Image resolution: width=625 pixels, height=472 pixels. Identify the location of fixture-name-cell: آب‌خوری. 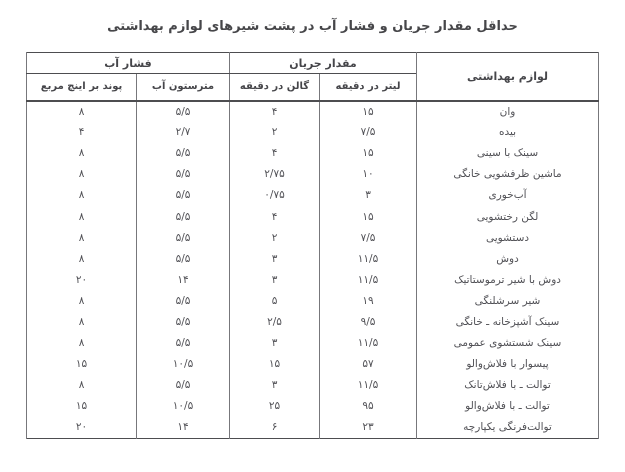
(508, 195).